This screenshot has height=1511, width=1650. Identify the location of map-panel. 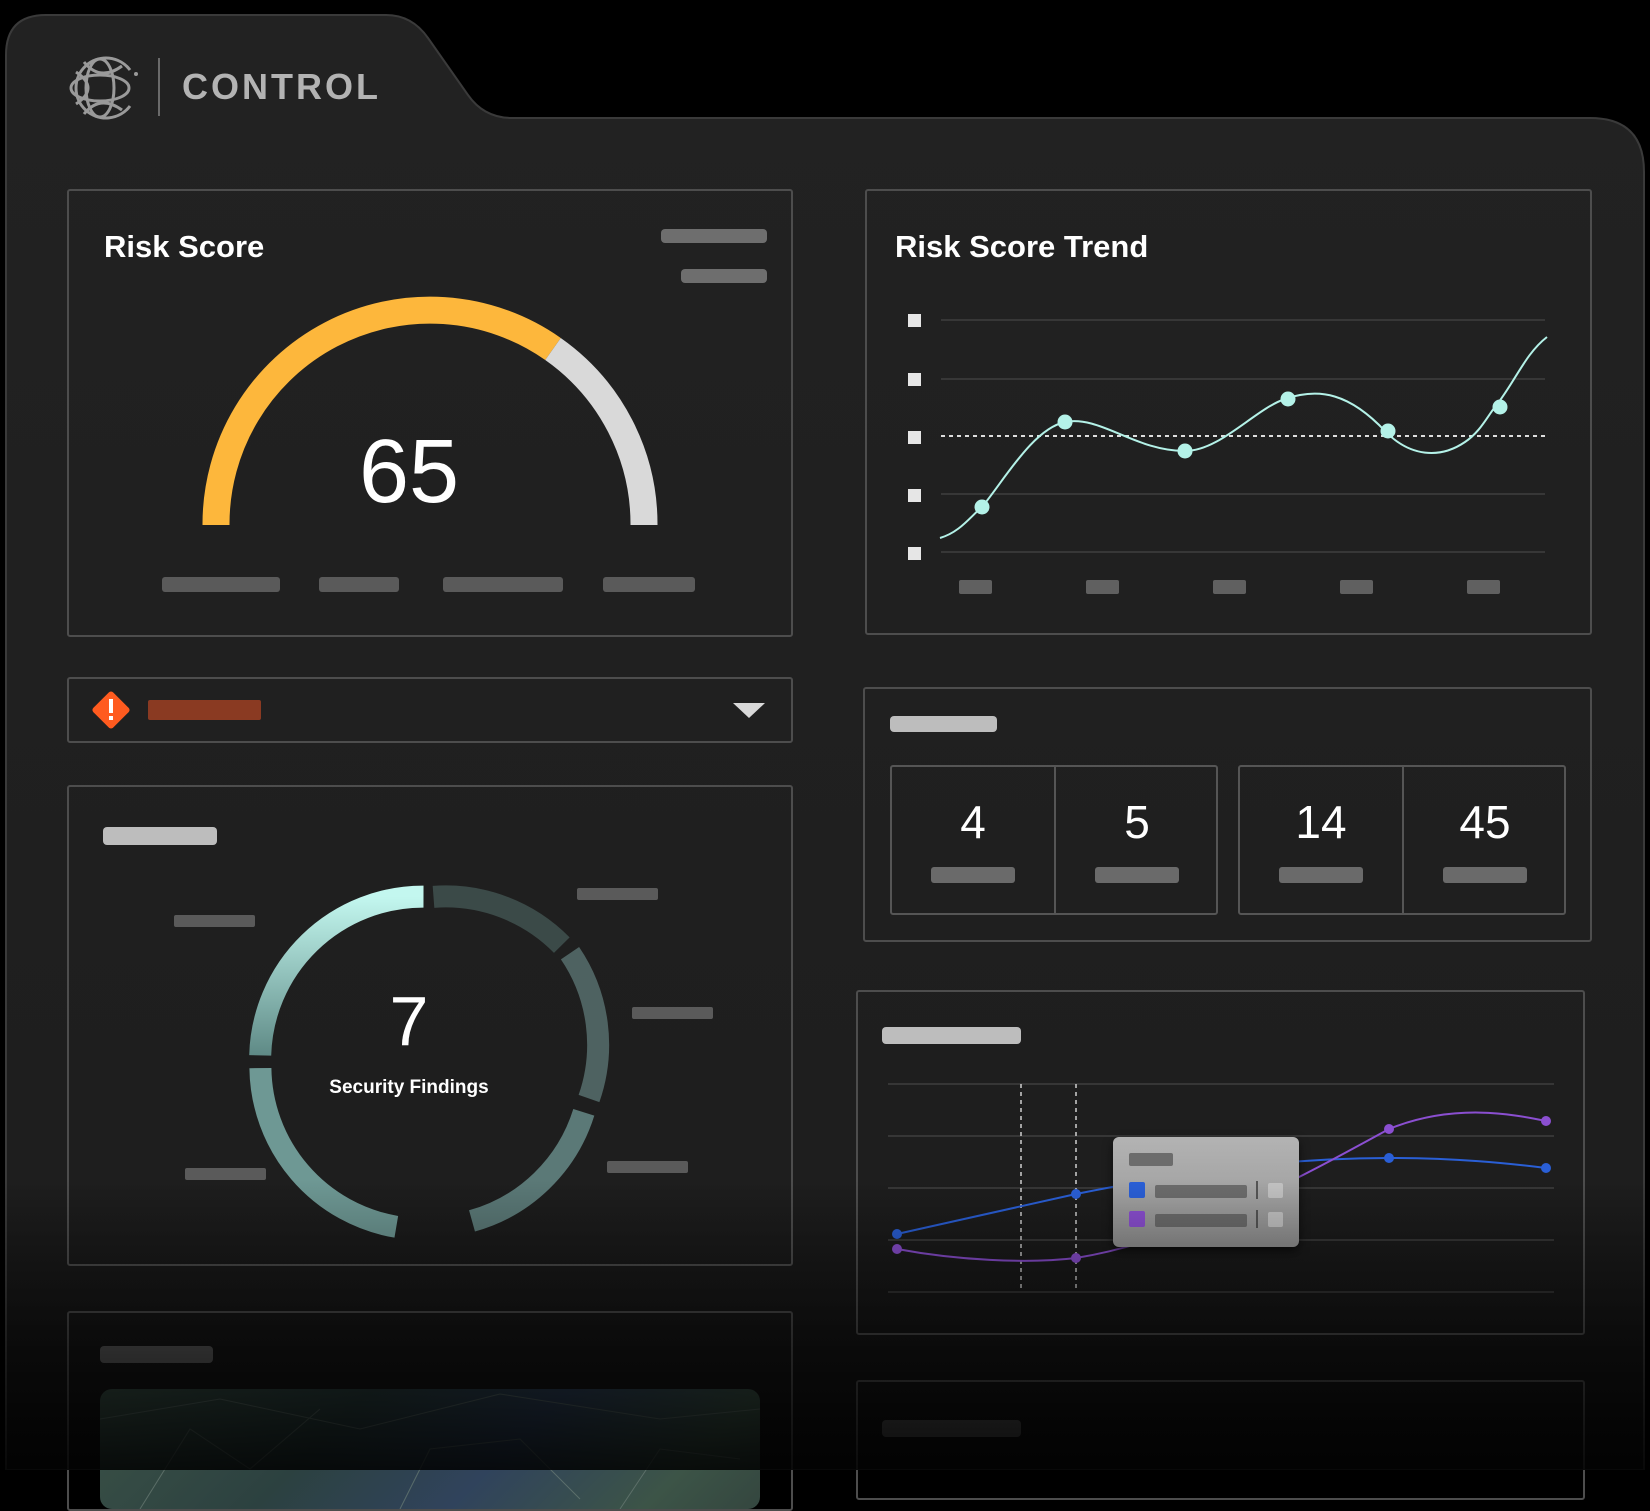
(430, 1411).